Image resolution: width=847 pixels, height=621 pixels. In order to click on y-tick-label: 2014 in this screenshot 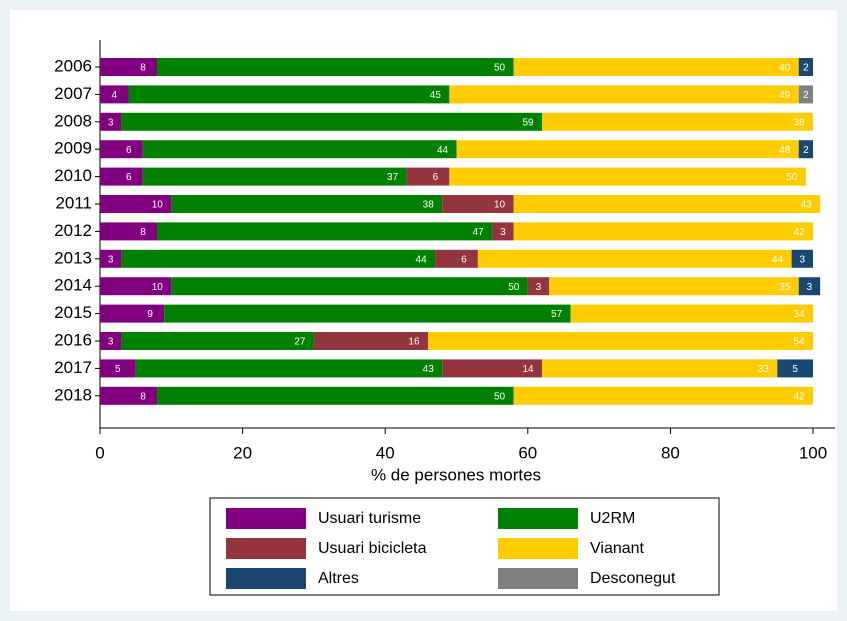, I will do `click(73, 285)`.